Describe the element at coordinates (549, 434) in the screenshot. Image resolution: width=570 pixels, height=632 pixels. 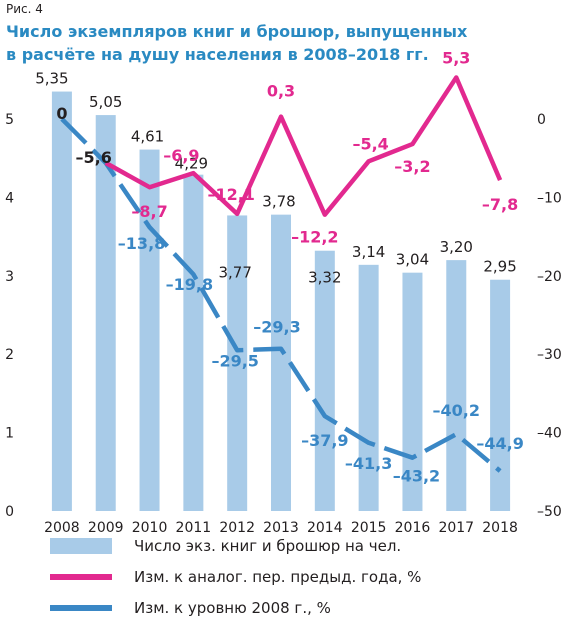
I see `right-tick-4: –40` at that location.